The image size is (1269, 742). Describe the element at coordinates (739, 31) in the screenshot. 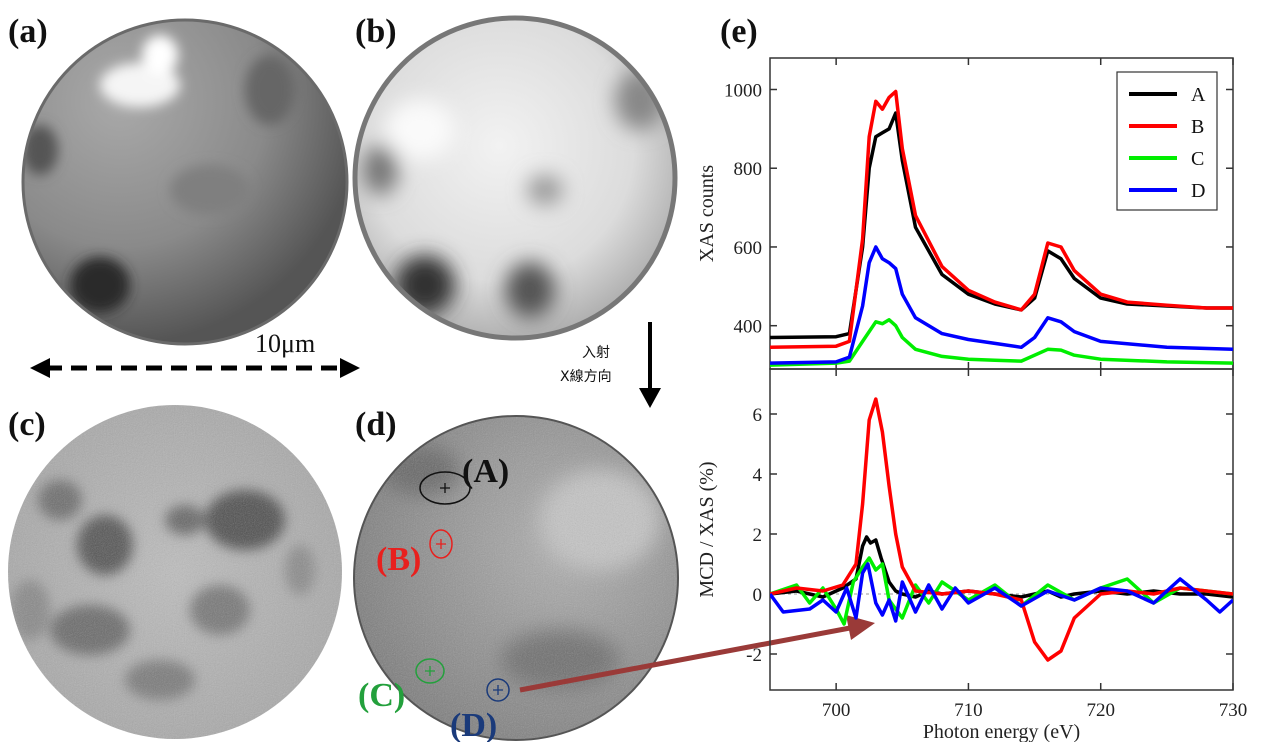

I see `panel-label-e: (e)` at that location.